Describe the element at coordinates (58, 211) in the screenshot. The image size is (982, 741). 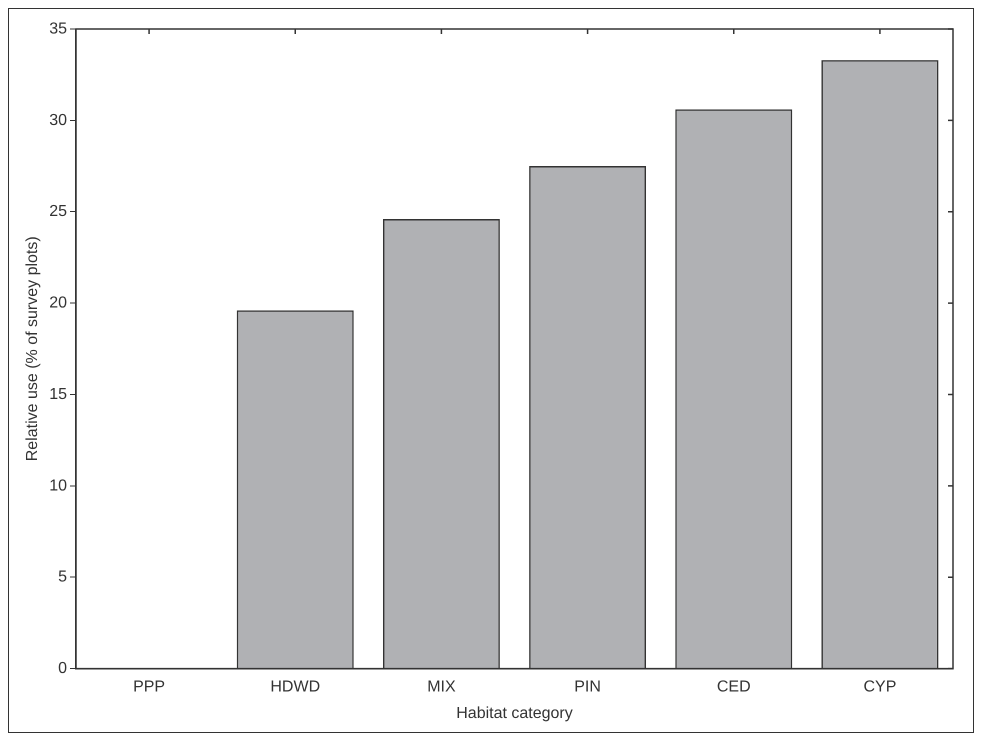
I see `y-tick-label: 25` at that location.